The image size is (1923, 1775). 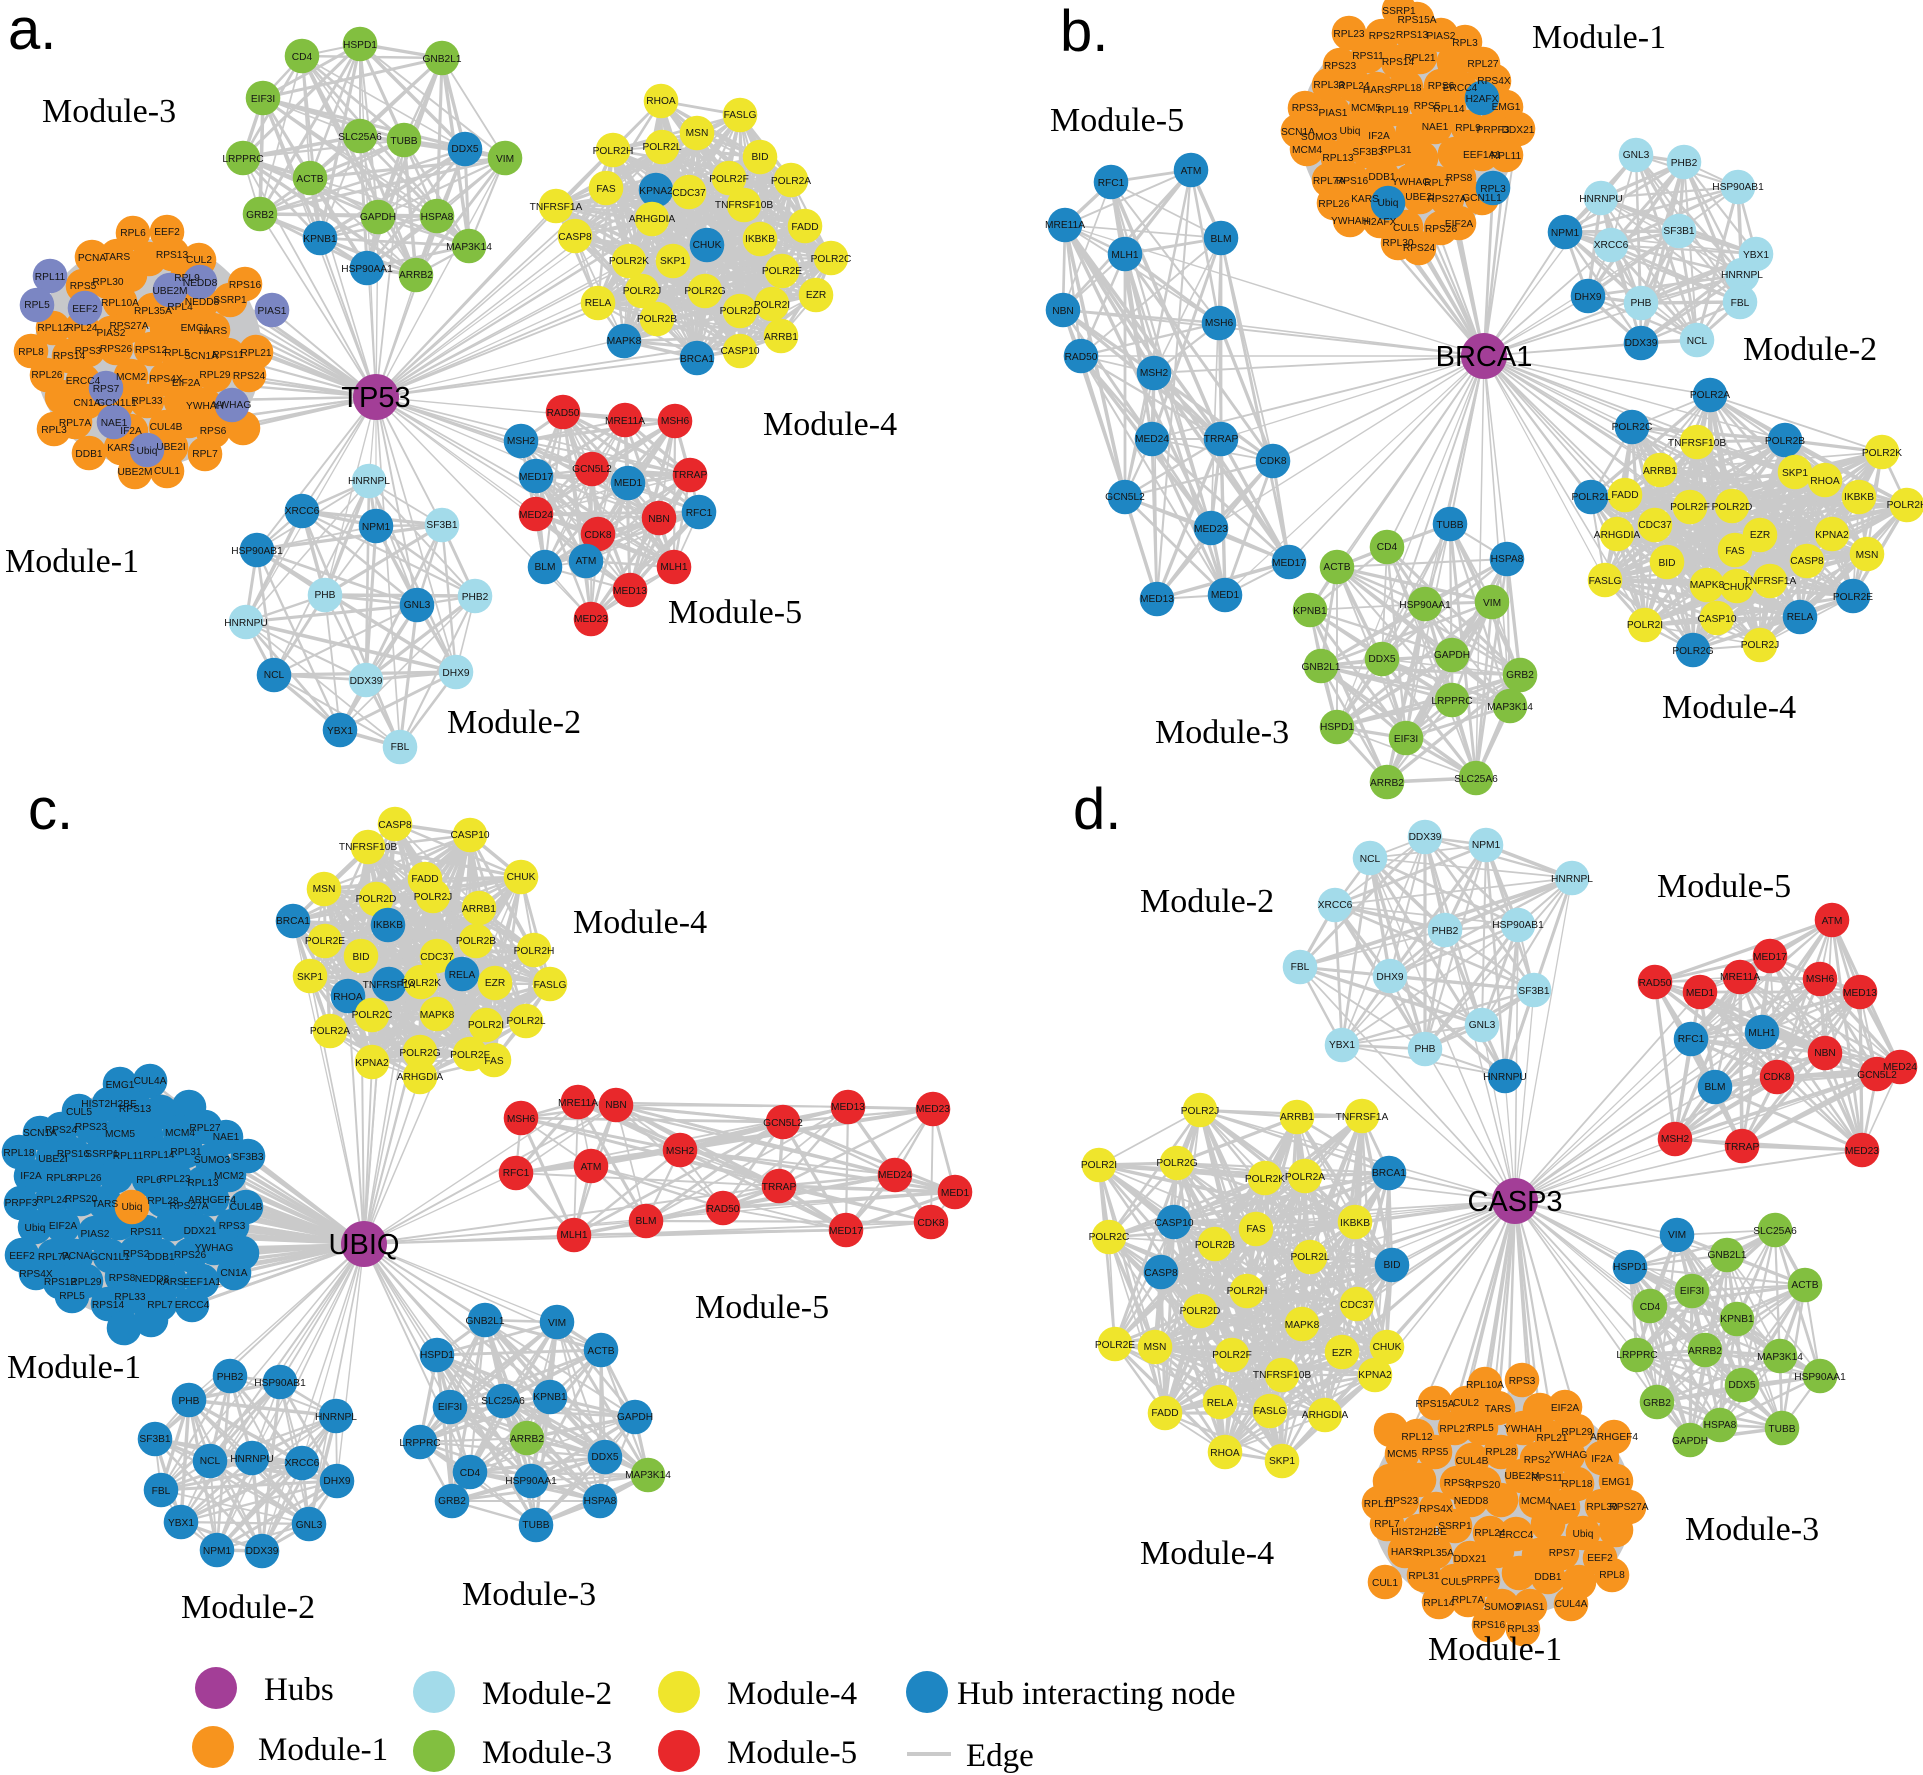 I want to click on svg-text: EEF2, so click(x=167, y=232).